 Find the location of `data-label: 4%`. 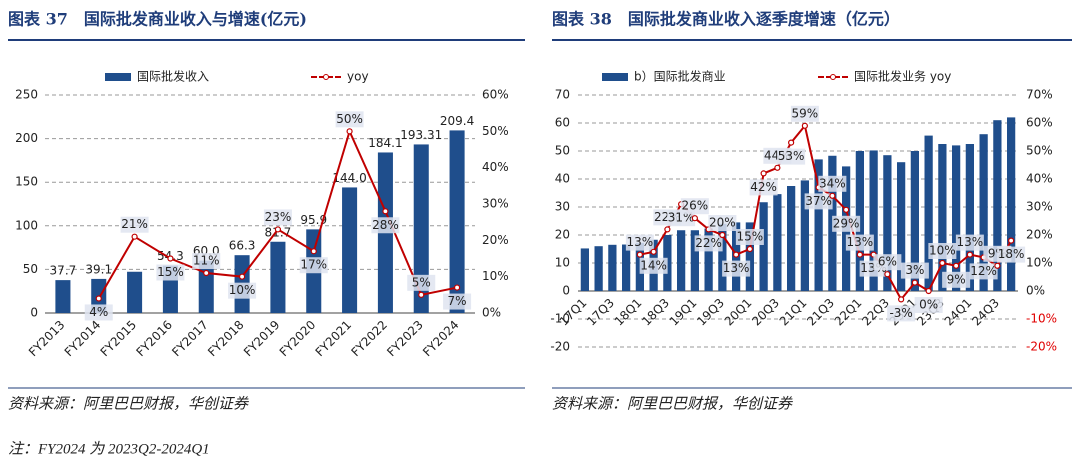

data-label: 4% is located at coordinates (98, 312).